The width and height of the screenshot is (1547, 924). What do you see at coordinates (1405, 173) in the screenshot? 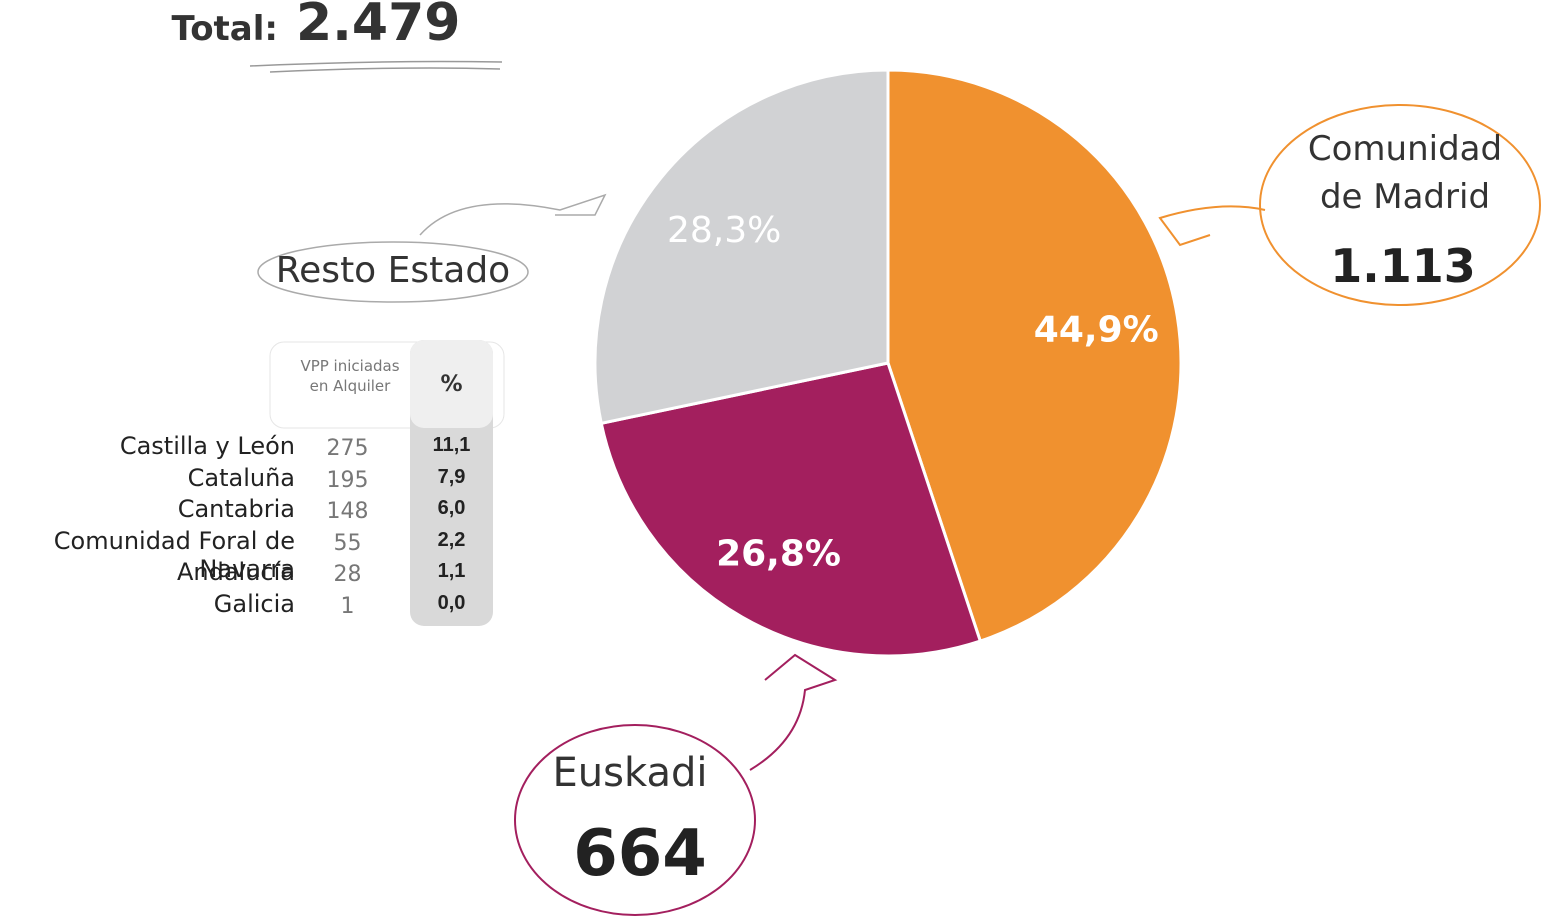
I see `category-label: Comunidad de Madrid` at bounding box center [1405, 173].